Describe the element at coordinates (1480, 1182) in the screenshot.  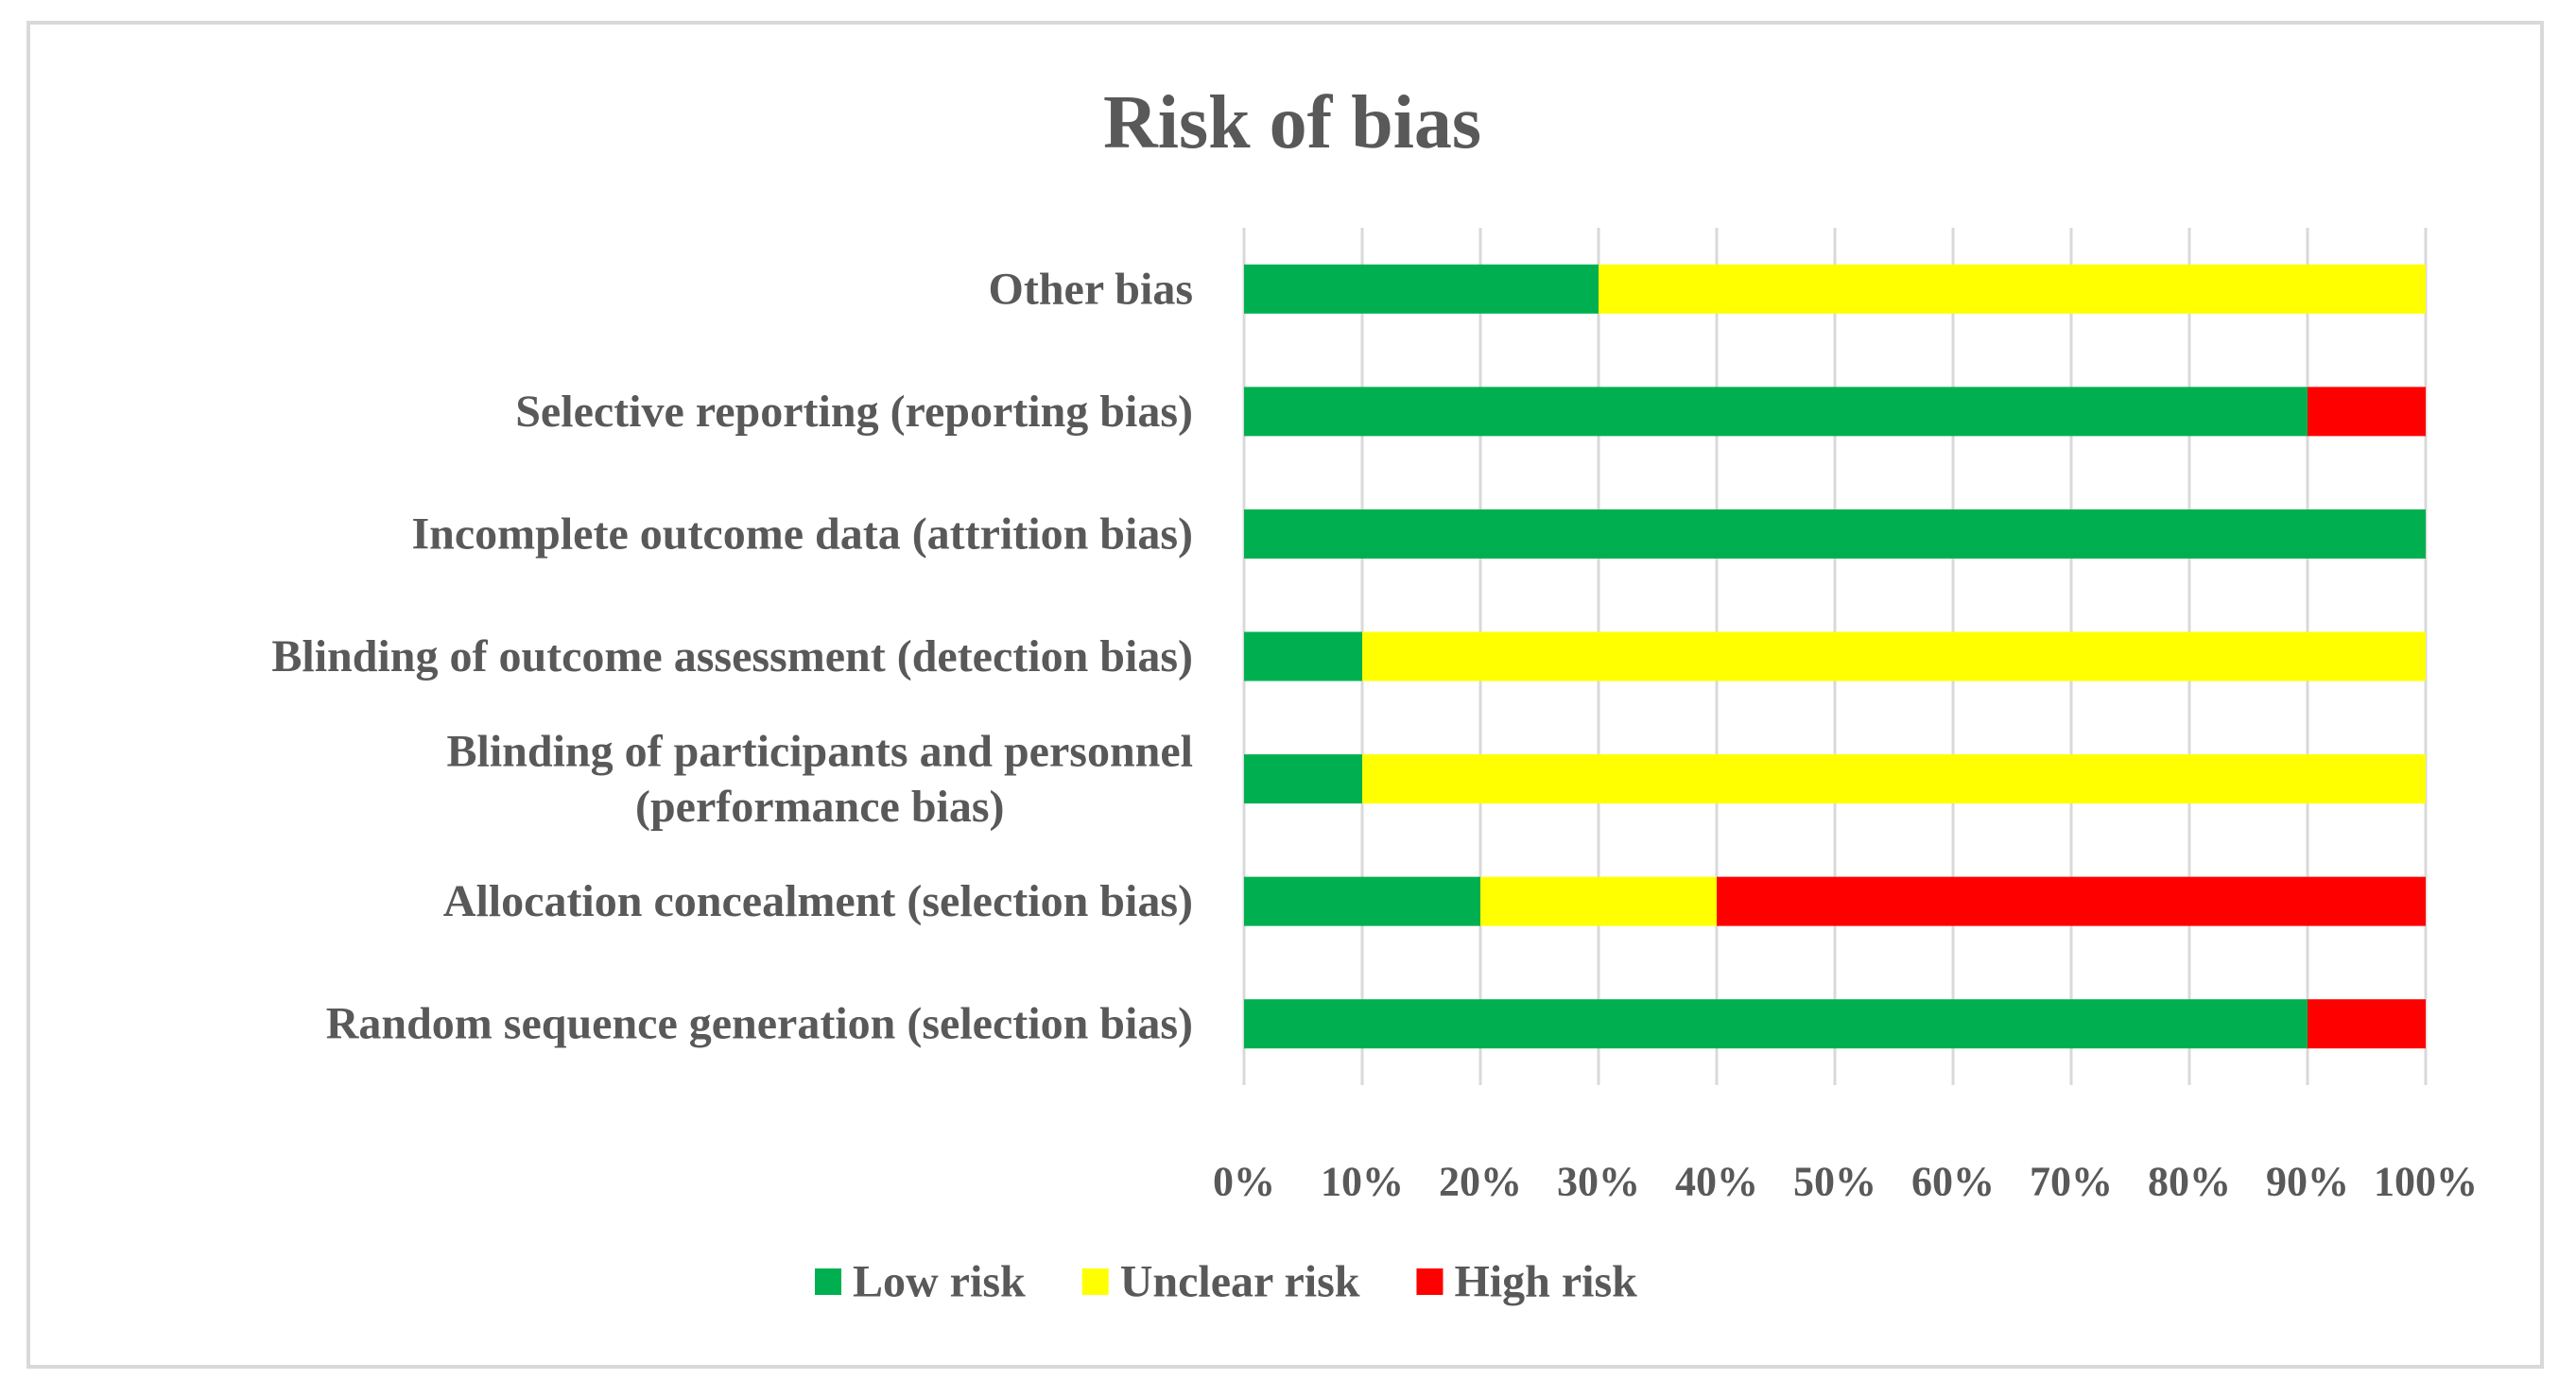
I see `x-tick-label-20: 20%` at that location.